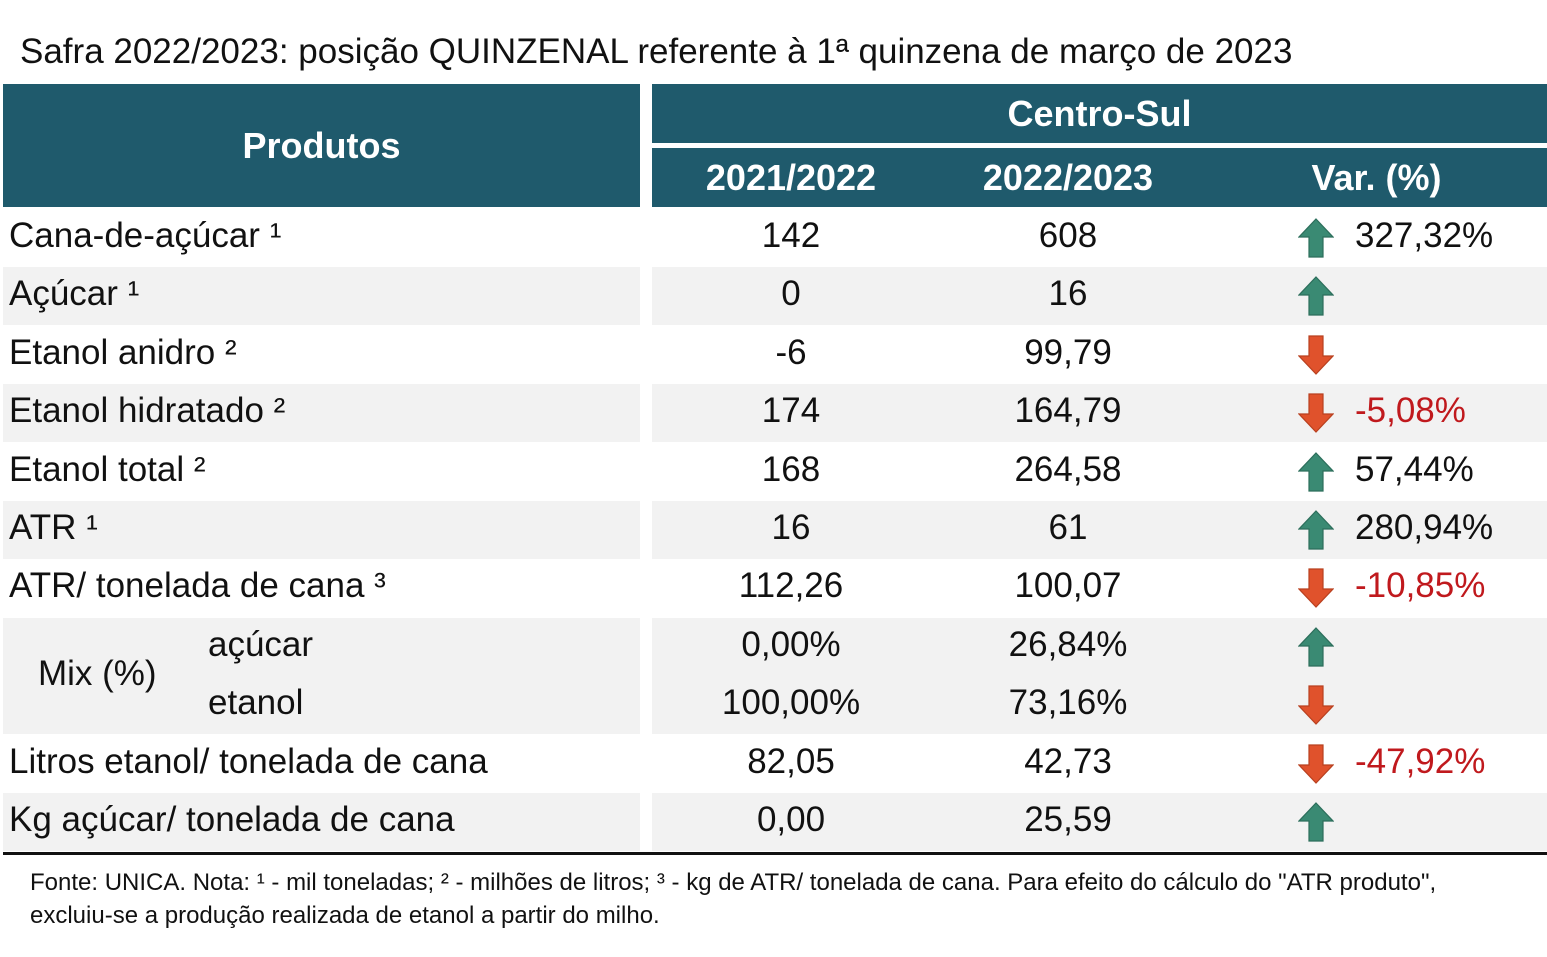 Image resolution: width=1547 pixels, height=957 pixels. Describe the element at coordinates (791, 761) in the screenshot. I see `value-2021-2022: 82,05` at that location.